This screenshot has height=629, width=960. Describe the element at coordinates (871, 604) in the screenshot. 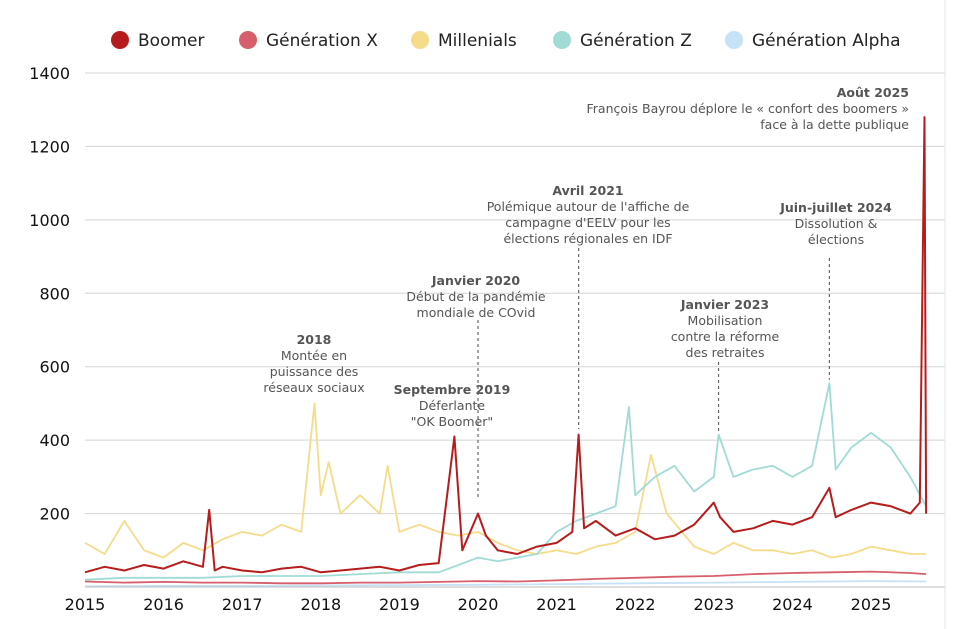

I see `x-tick-label: 2025` at that location.